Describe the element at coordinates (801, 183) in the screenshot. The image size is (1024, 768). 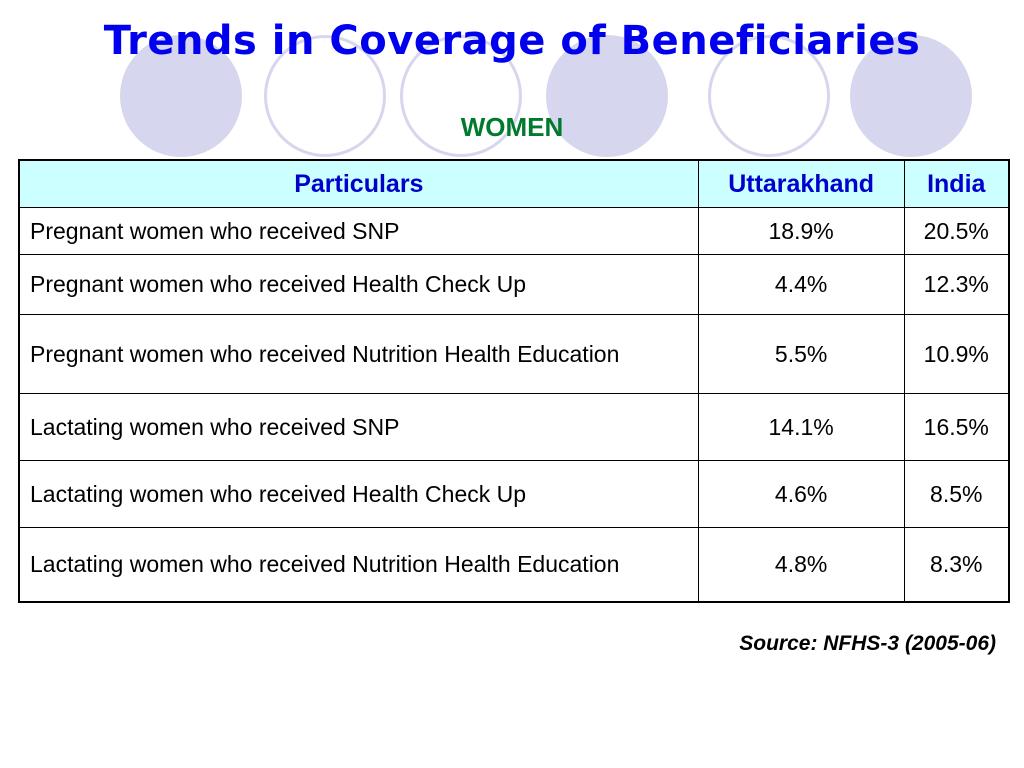
I see `header-uttarakhand: Uttarakhand` at that location.